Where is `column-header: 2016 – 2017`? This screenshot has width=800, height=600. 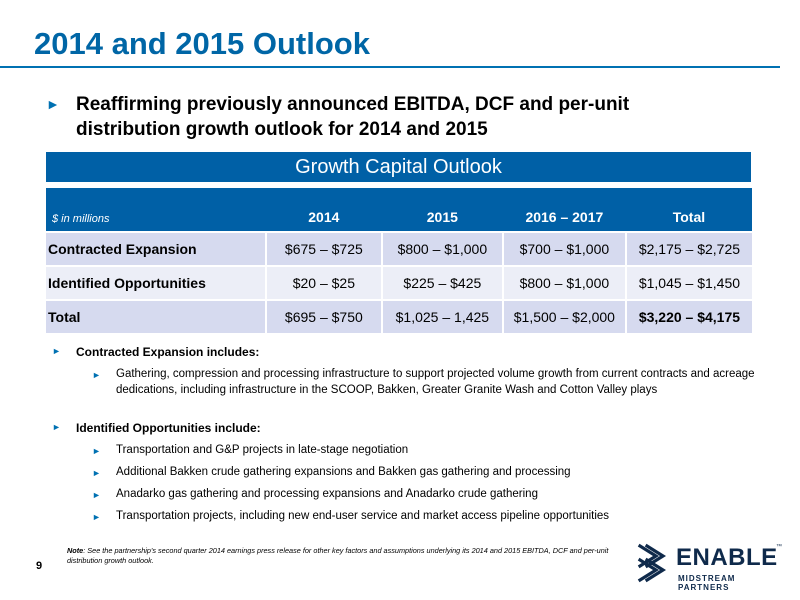 column-header: 2016 – 2017 is located at coordinates (564, 210).